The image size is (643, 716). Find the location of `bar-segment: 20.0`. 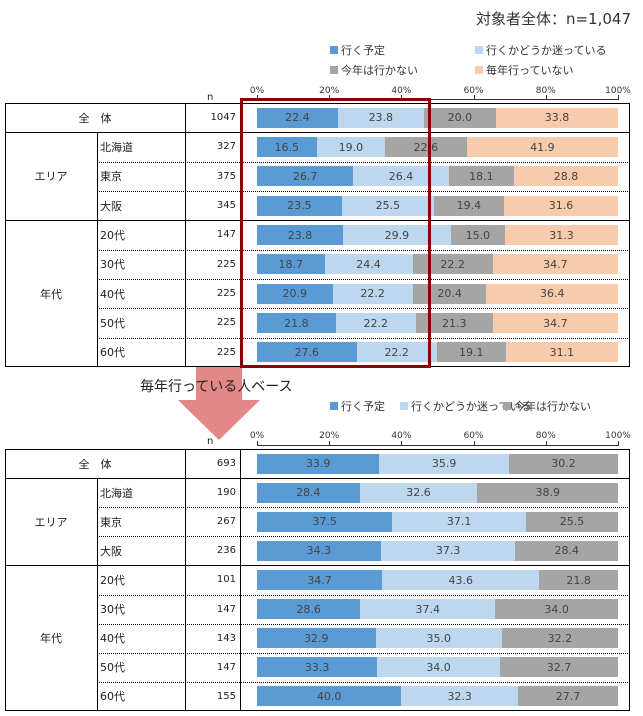

bar-segment: 20.0 is located at coordinates (459, 117).